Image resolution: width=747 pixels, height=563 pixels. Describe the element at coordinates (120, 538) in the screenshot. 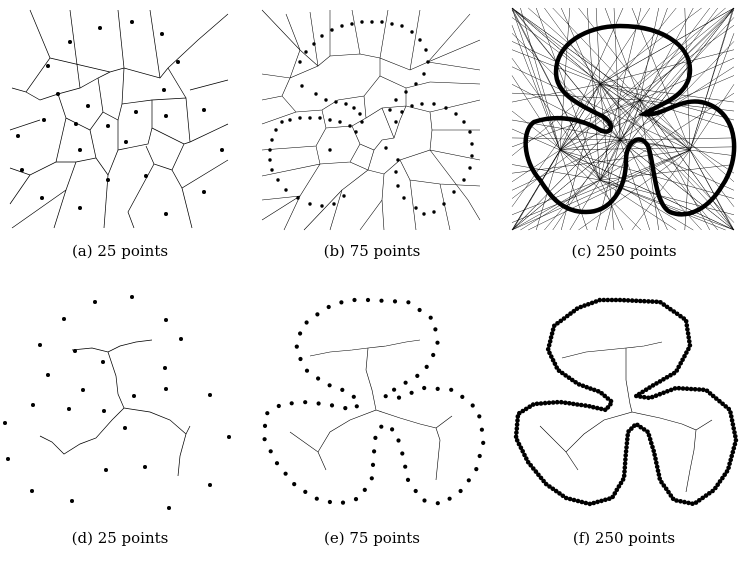

I see `caption-d: (d) 25 points` at that location.